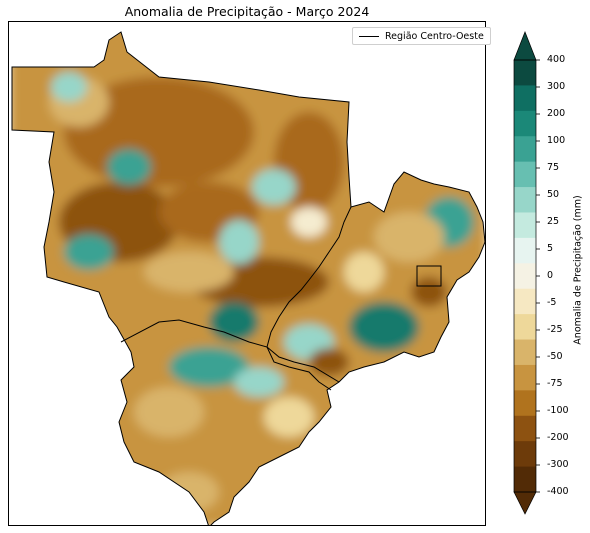 Image resolution: width=590 pixels, height=533 pixels. I want to click on colorbar-label: Anomalia de Precipitação (mm), so click(578, 270).